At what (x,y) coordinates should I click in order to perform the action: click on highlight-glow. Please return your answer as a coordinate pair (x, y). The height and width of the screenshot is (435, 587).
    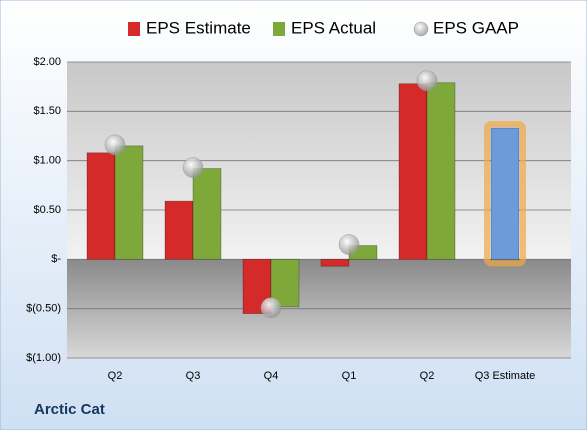
    Looking at the image, I should click on (505, 194).